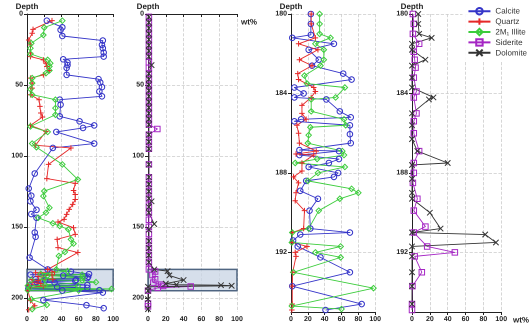  I want to click on legend-label: Dolomite, so click(511, 53).